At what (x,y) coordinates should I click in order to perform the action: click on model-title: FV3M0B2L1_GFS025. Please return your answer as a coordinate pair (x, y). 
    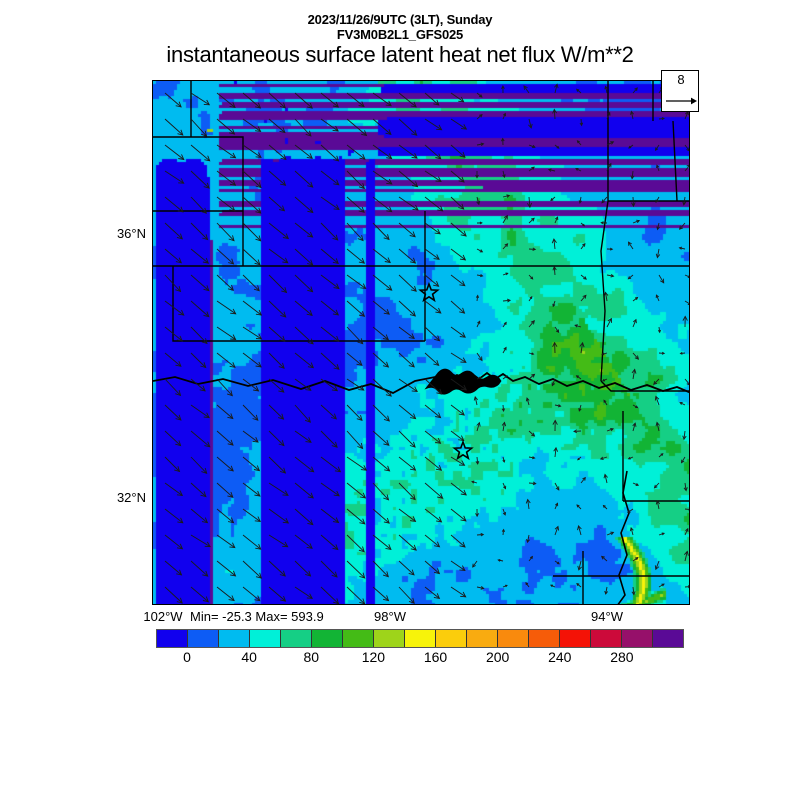
    Looking at the image, I should click on (400, 34).